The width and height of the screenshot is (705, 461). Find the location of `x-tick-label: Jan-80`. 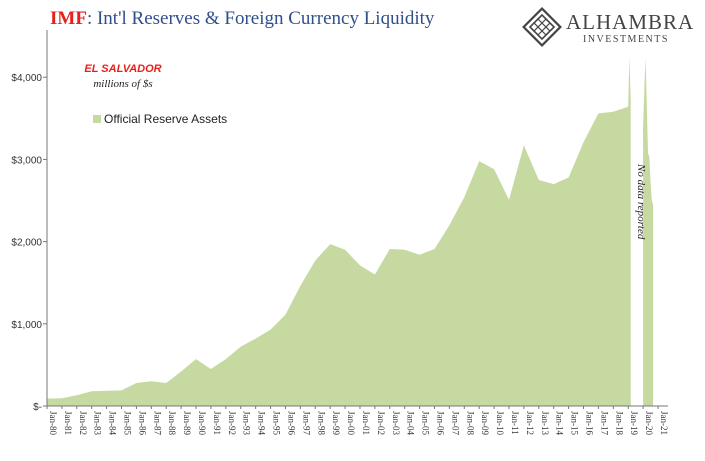

x-tick-label: Jan-80 is located at coordinates (53, 423).